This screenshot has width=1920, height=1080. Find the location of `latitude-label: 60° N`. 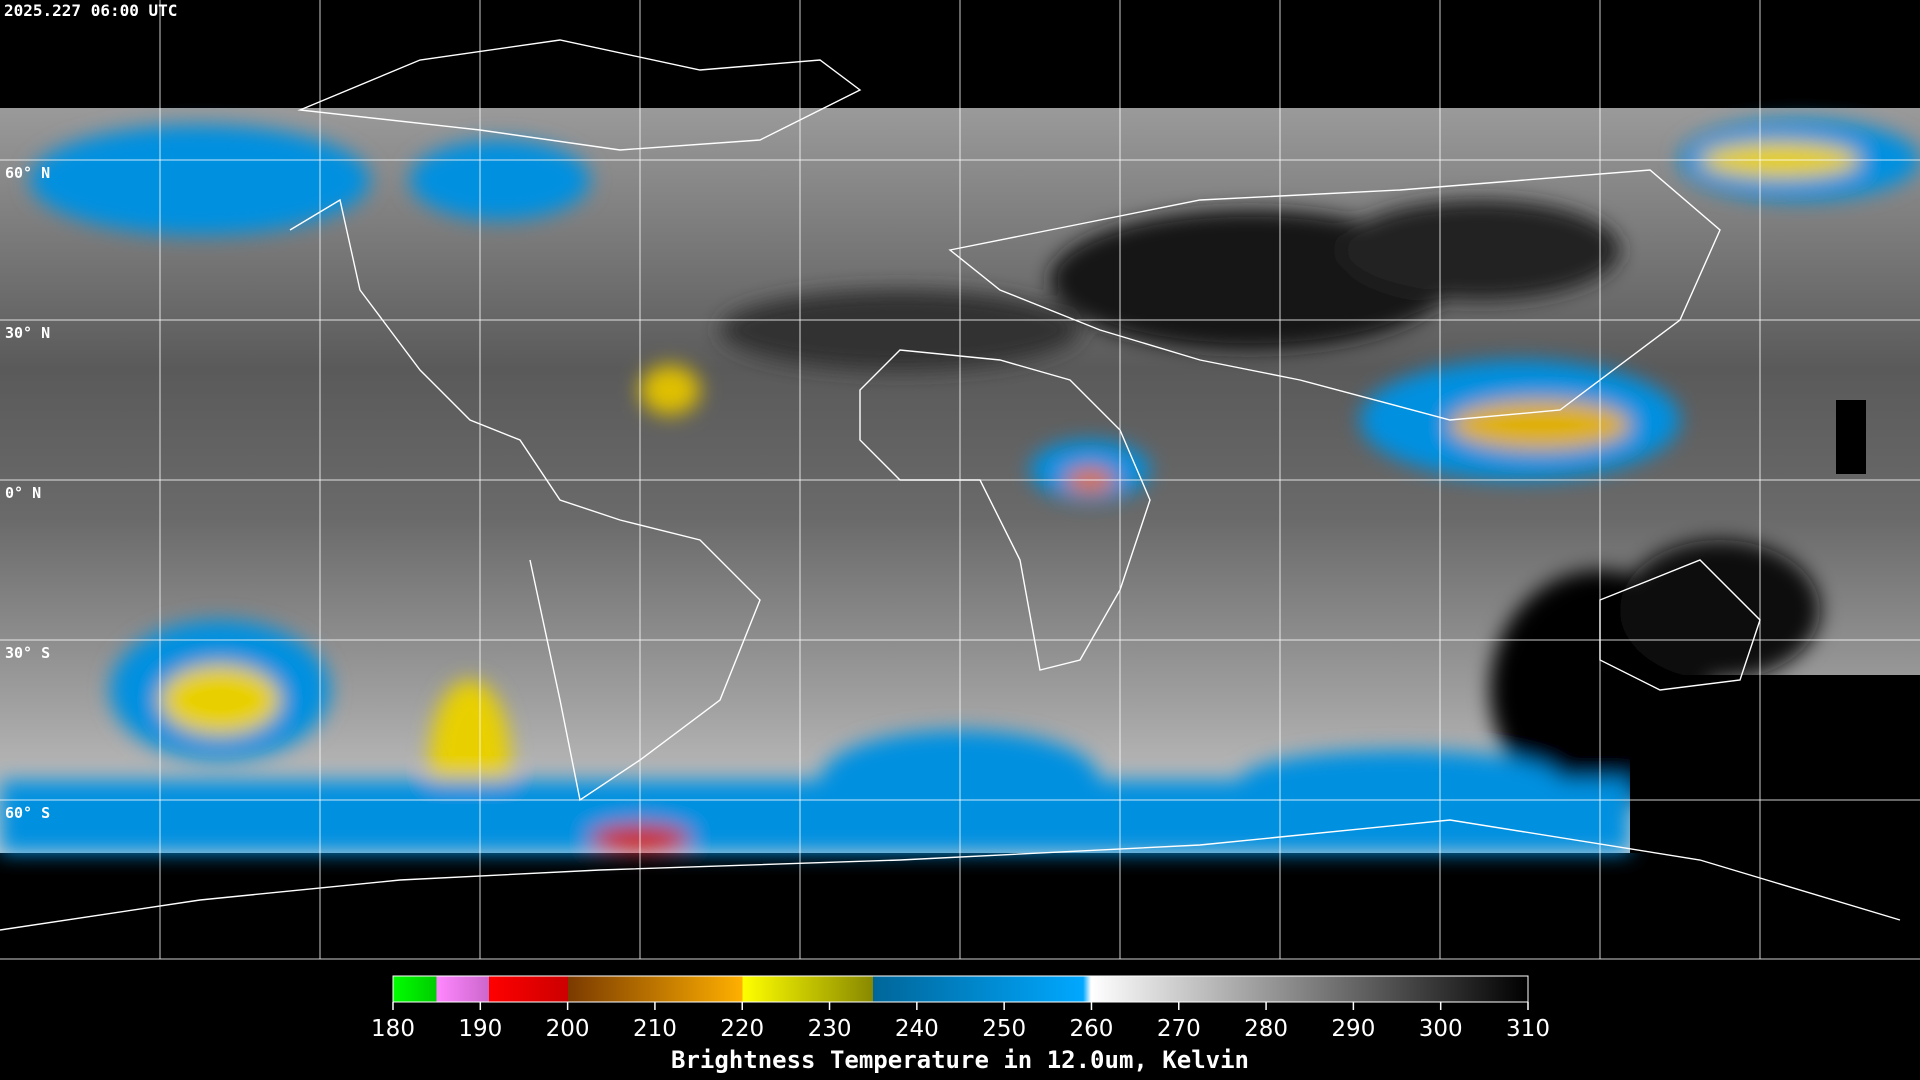

latitude-label: 60° N is located at coordinates (27, 173).